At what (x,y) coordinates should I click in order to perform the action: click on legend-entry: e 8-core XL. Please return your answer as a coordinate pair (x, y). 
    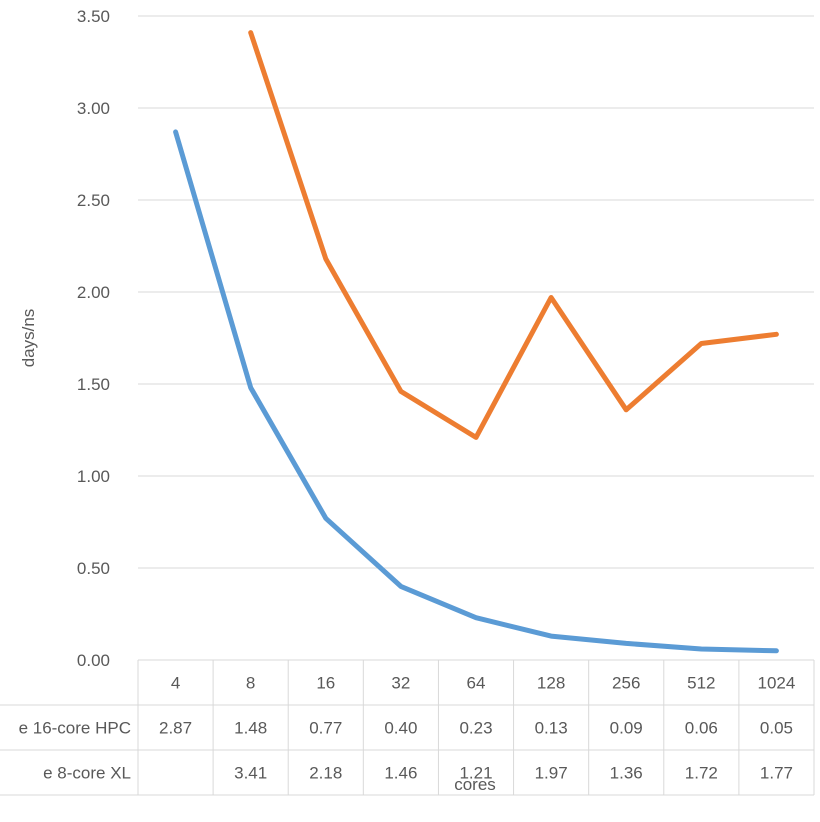
    Looking at the image, I should click on (87, 773).